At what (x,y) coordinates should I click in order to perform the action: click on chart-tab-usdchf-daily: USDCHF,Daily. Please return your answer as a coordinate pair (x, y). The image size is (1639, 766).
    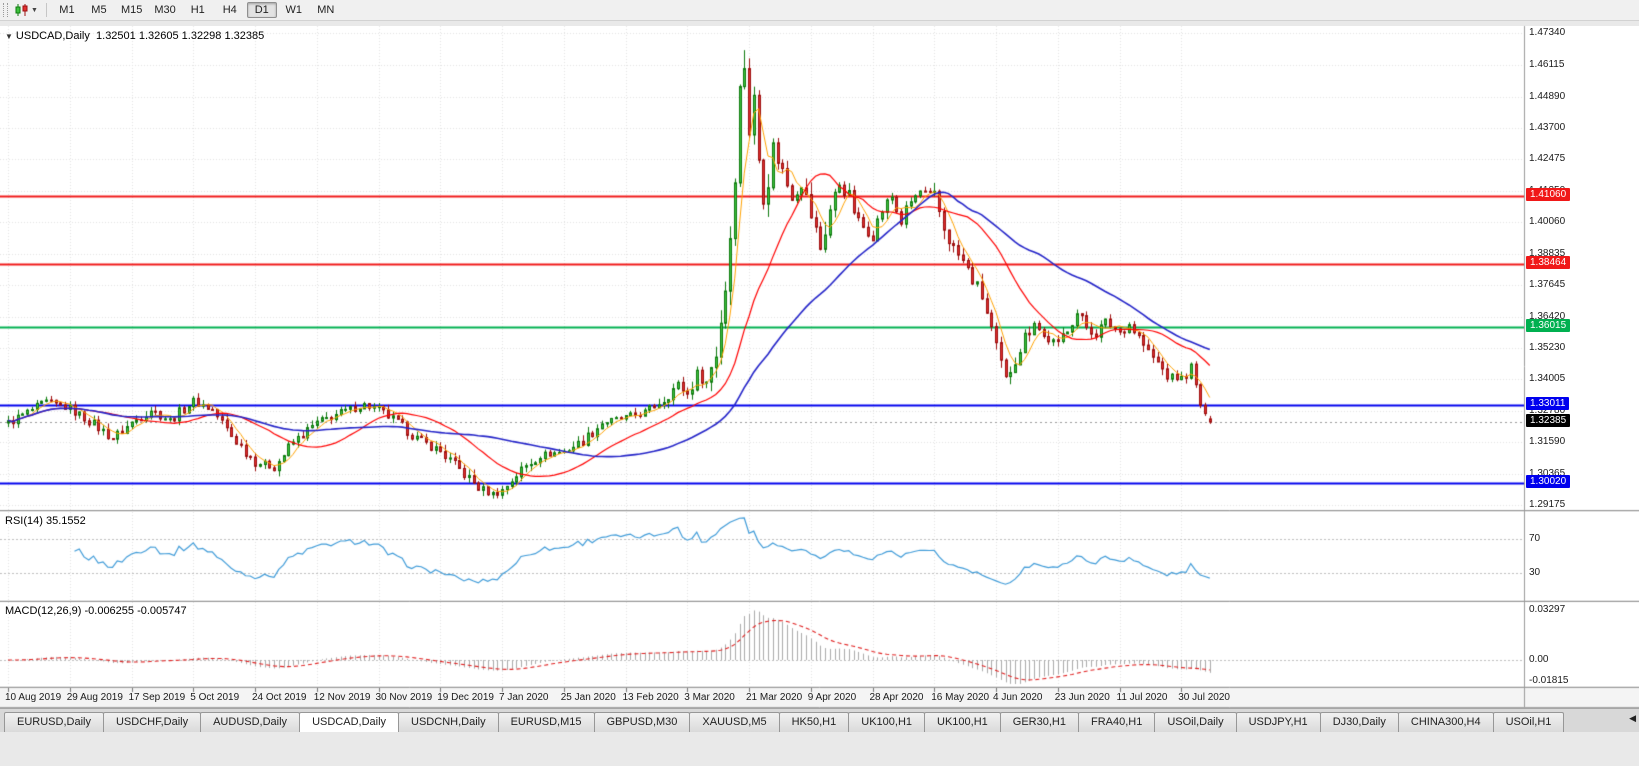
    Looking at the image, I should click on (152, 722).